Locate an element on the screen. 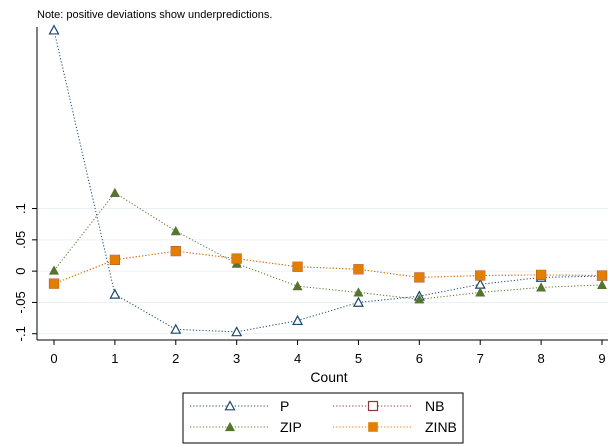 The height and width of the screenshot is (446, 608). legend-box is located at coordinates (323, 418).